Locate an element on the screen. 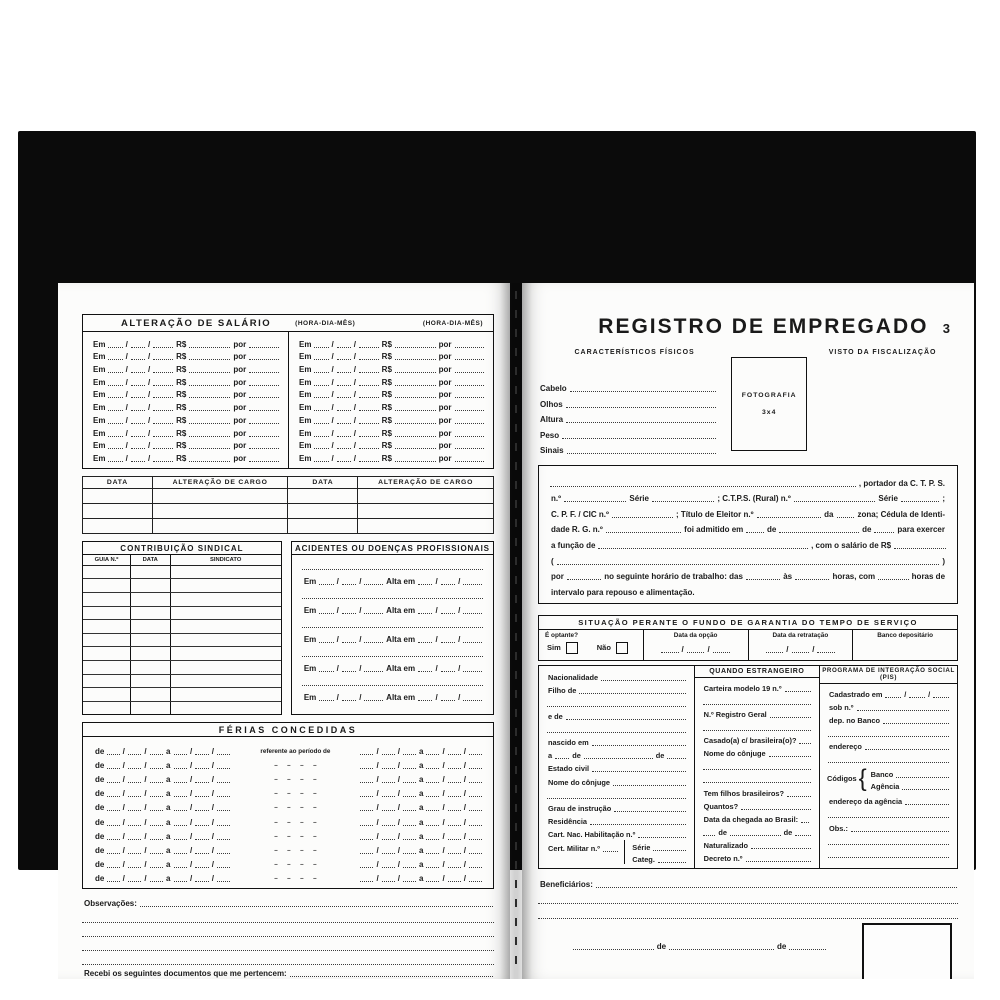  no-checkbox is located at coordinates (621, 647).